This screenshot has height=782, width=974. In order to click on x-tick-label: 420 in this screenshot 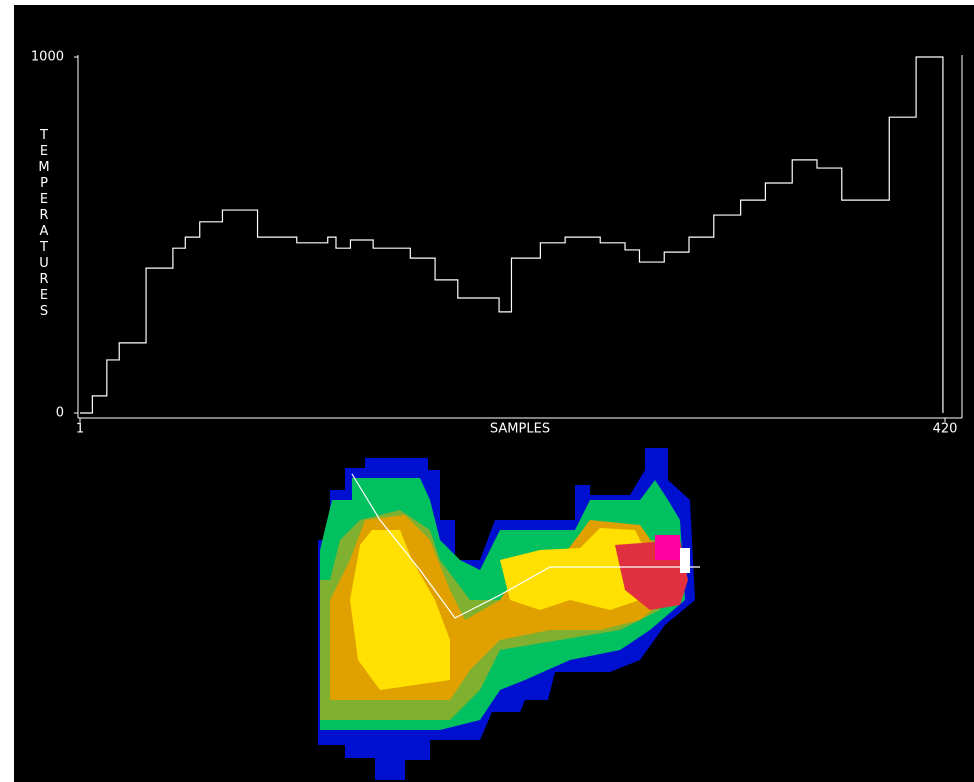, I will do `click(945, 429)`.